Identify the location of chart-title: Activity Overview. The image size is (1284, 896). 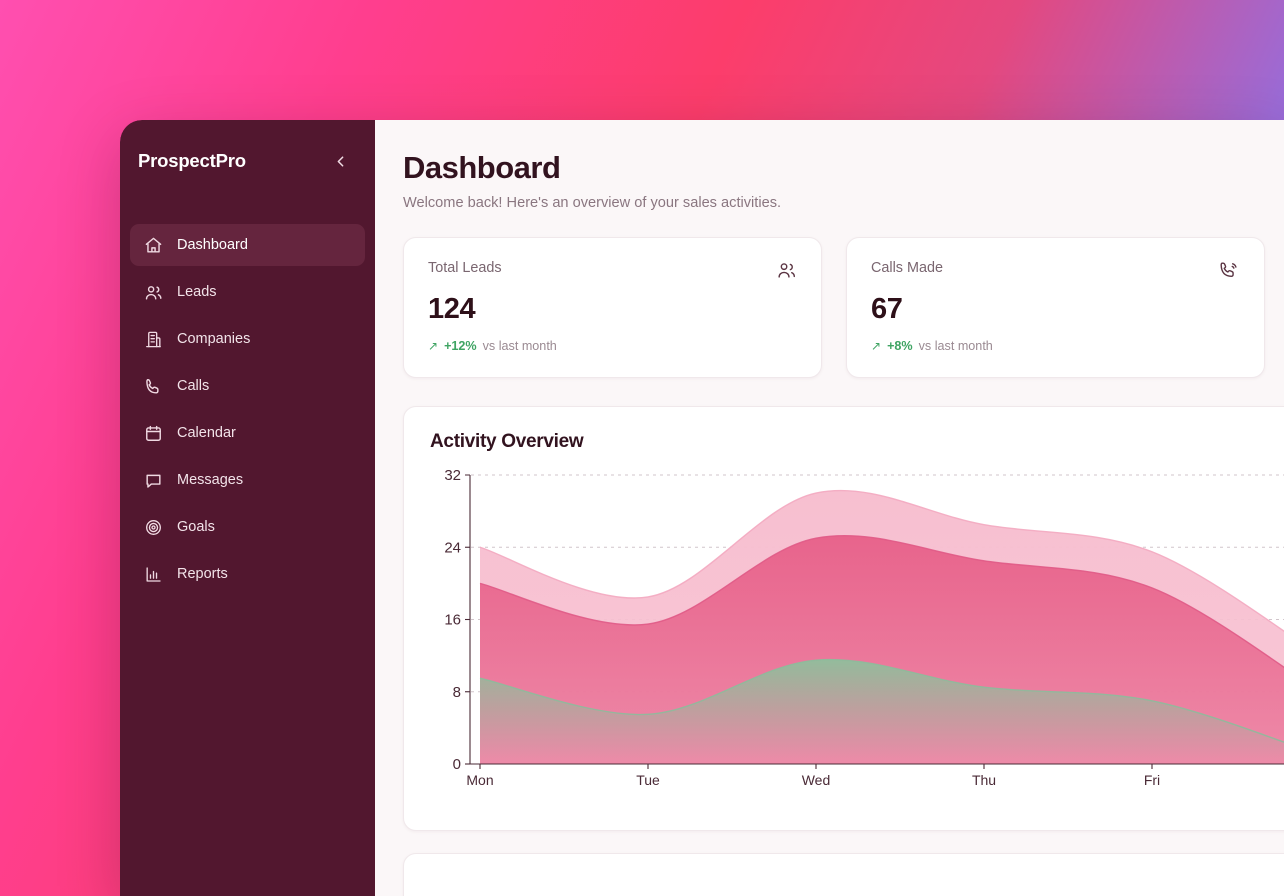
(507, 441).